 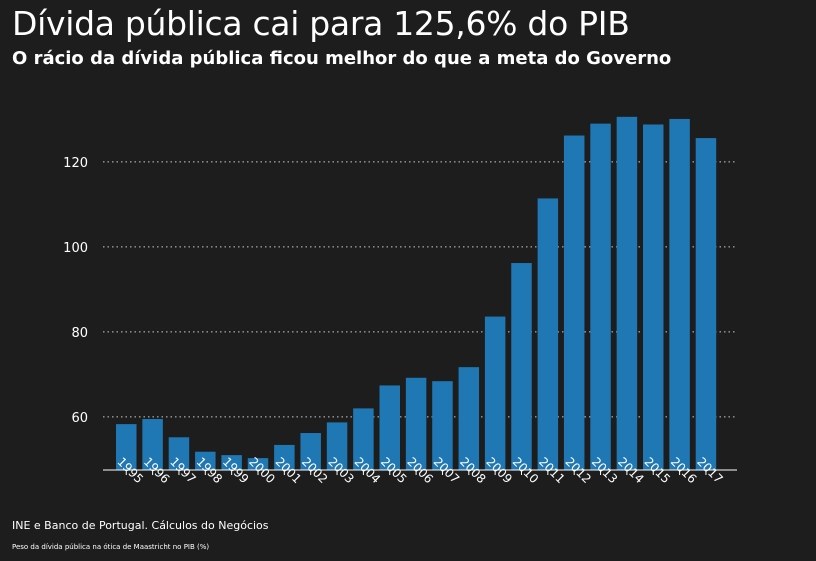 What do you see at coordinates (75, 248) in the screenshot?
I see `y-tick-label: 100` at bounding box center [75, 248].